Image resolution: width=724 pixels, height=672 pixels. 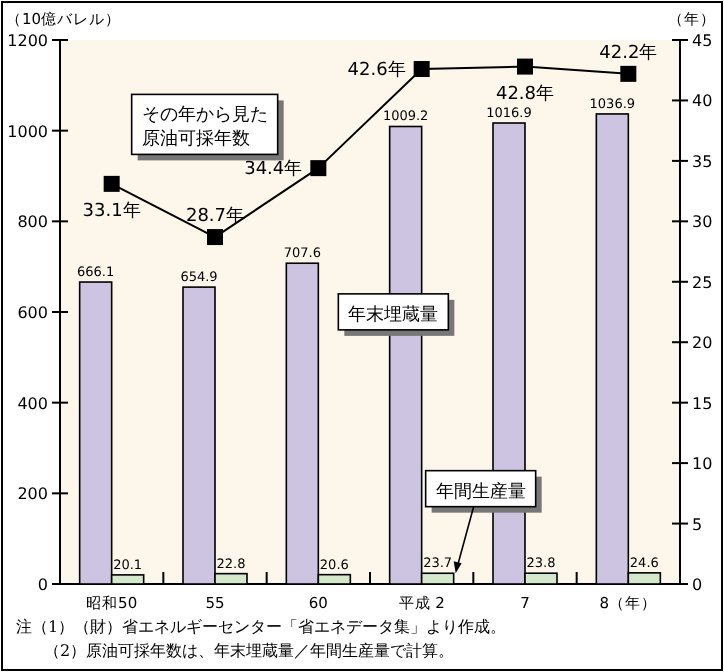 What do you see at coordinates (204, 127) in the screenshot?
I see `series-label: その年から見た原油可採年数` at bounding box center [204, 127].